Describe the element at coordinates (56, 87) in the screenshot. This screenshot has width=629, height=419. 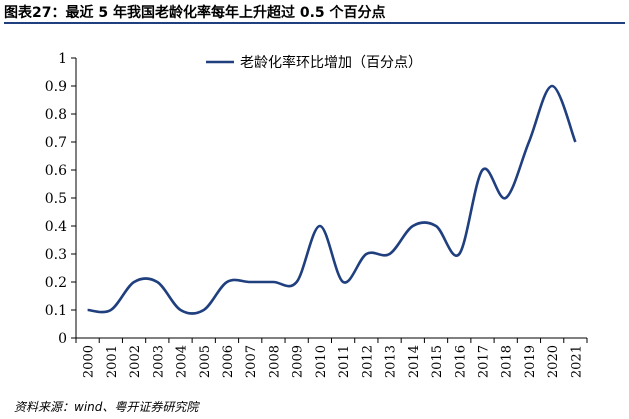
I see `y-tick-label: 0.9` at that location.